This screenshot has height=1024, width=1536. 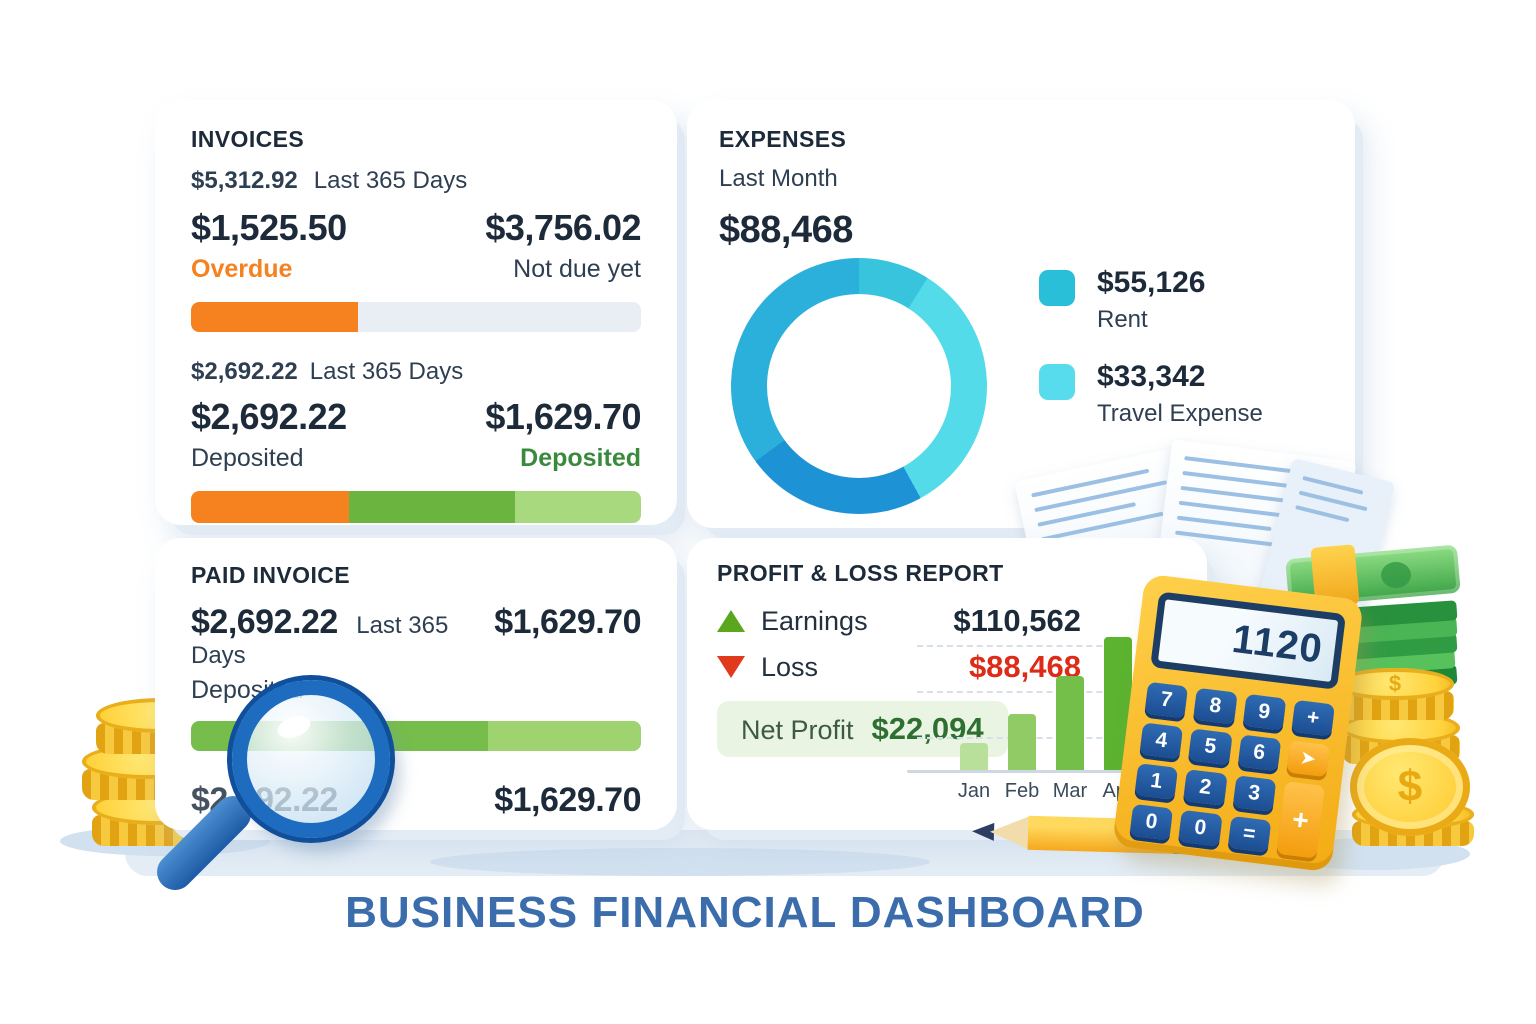 What do you see at coordinates (1232, 770) in the screenshot?
I see `calculator-keypad: 7 8 9 + 4 5 6 ➤ 1 2 3 + 0 0 =` at bounding box center [1232, 770].